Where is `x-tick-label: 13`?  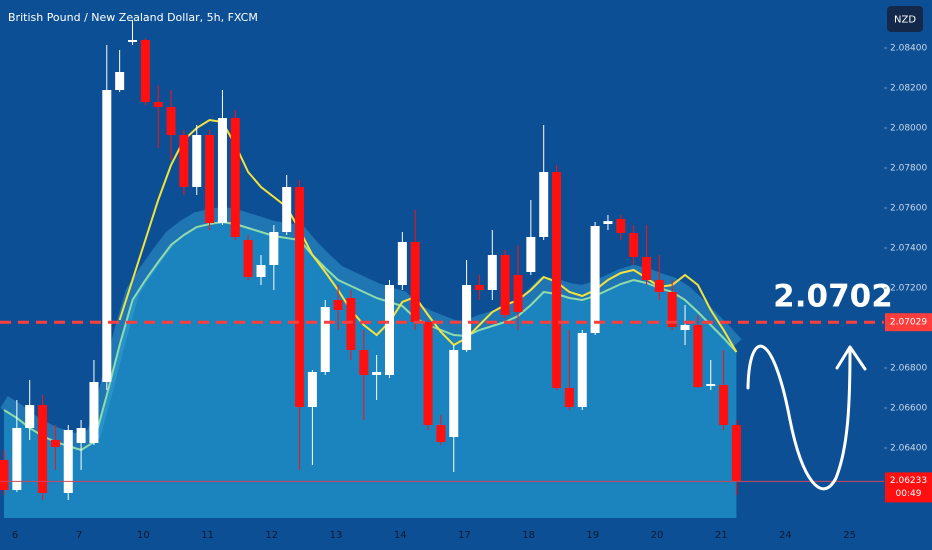
x-tick-label: 13 is located at coordinates (336, 535).